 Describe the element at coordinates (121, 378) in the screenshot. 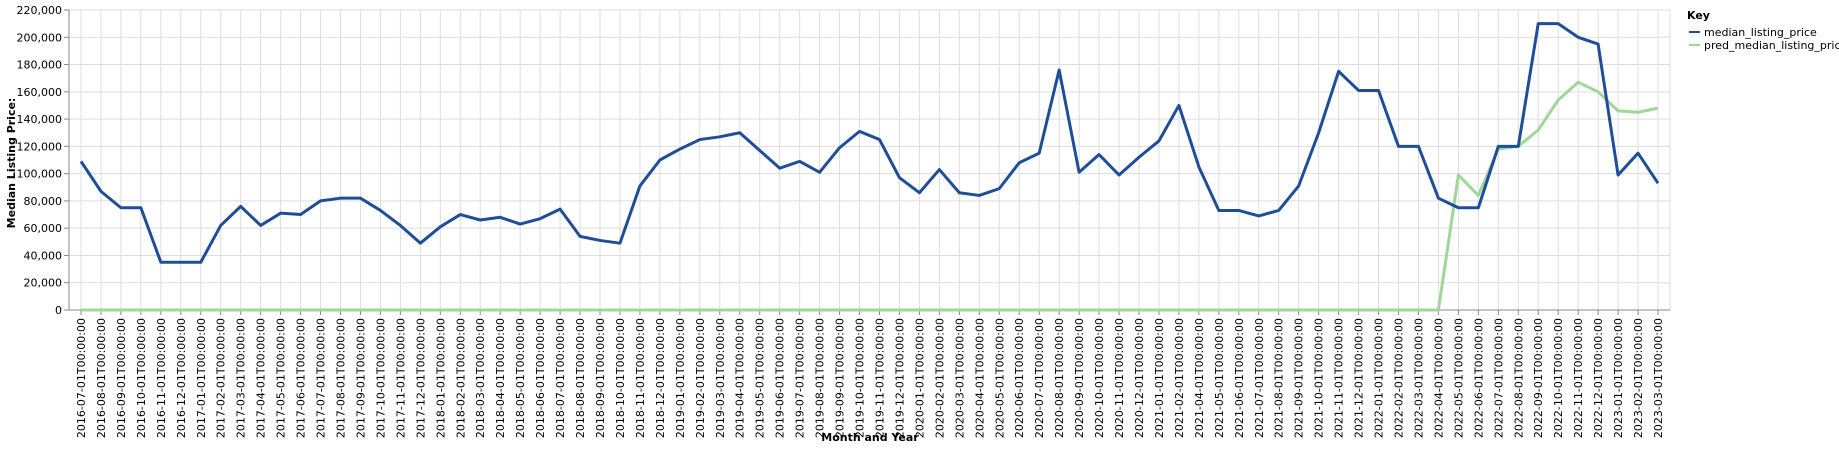

I see `x-tick-label: 2016-09-01T00:00:00` at that location.